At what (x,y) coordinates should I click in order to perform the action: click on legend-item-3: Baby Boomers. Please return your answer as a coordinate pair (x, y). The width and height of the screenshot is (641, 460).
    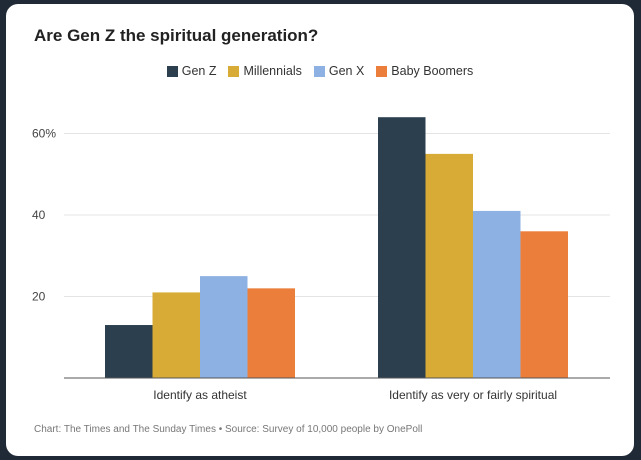
    Looking at the image, I should click on (424, 71).